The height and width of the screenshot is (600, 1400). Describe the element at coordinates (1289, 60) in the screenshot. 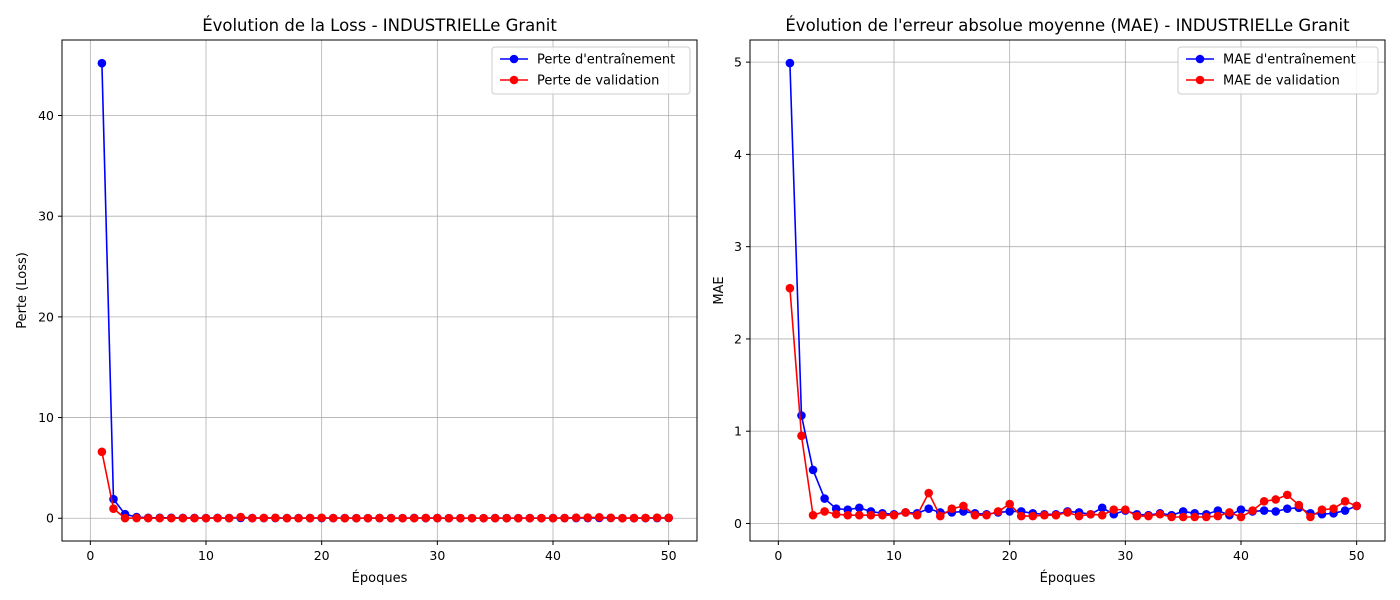

I see `legend-label-1: MAE d'entraînement` at that location.